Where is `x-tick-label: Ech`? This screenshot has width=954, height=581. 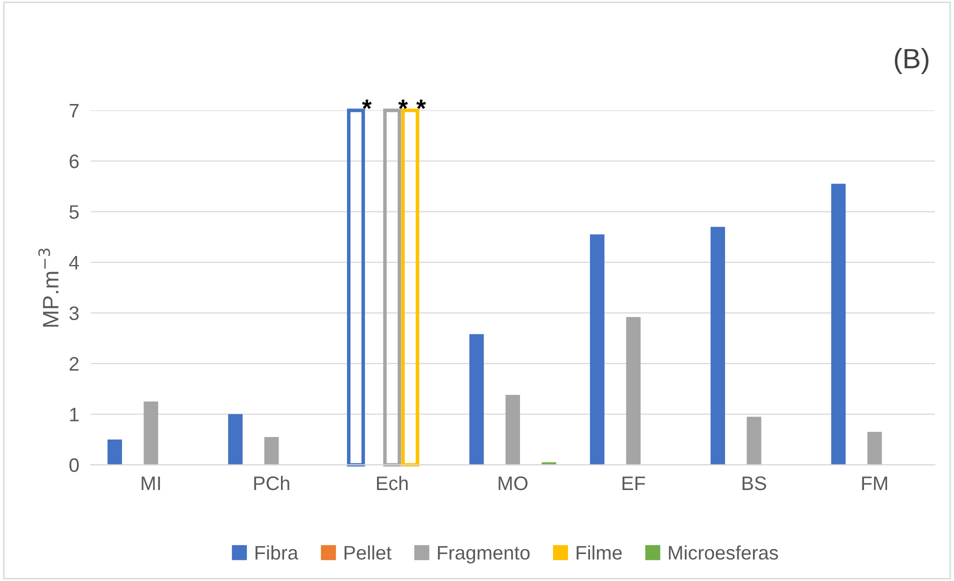 x-tick-label: Ech is located at coordinates (392, 483).